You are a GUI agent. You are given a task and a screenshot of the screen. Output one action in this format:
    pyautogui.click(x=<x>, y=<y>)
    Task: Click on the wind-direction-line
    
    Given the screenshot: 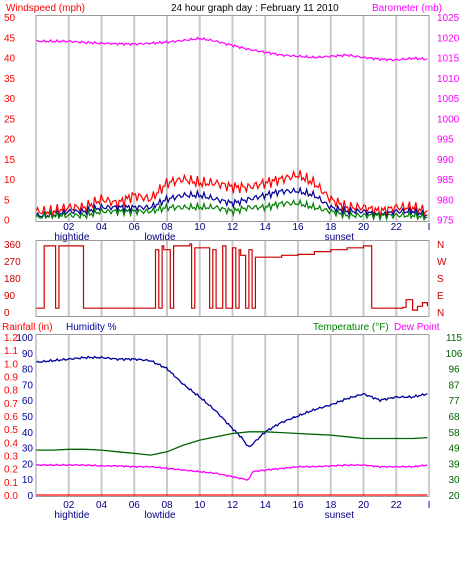 What is the action you would take?
    pyautogui.click(x=232, y=277)
    